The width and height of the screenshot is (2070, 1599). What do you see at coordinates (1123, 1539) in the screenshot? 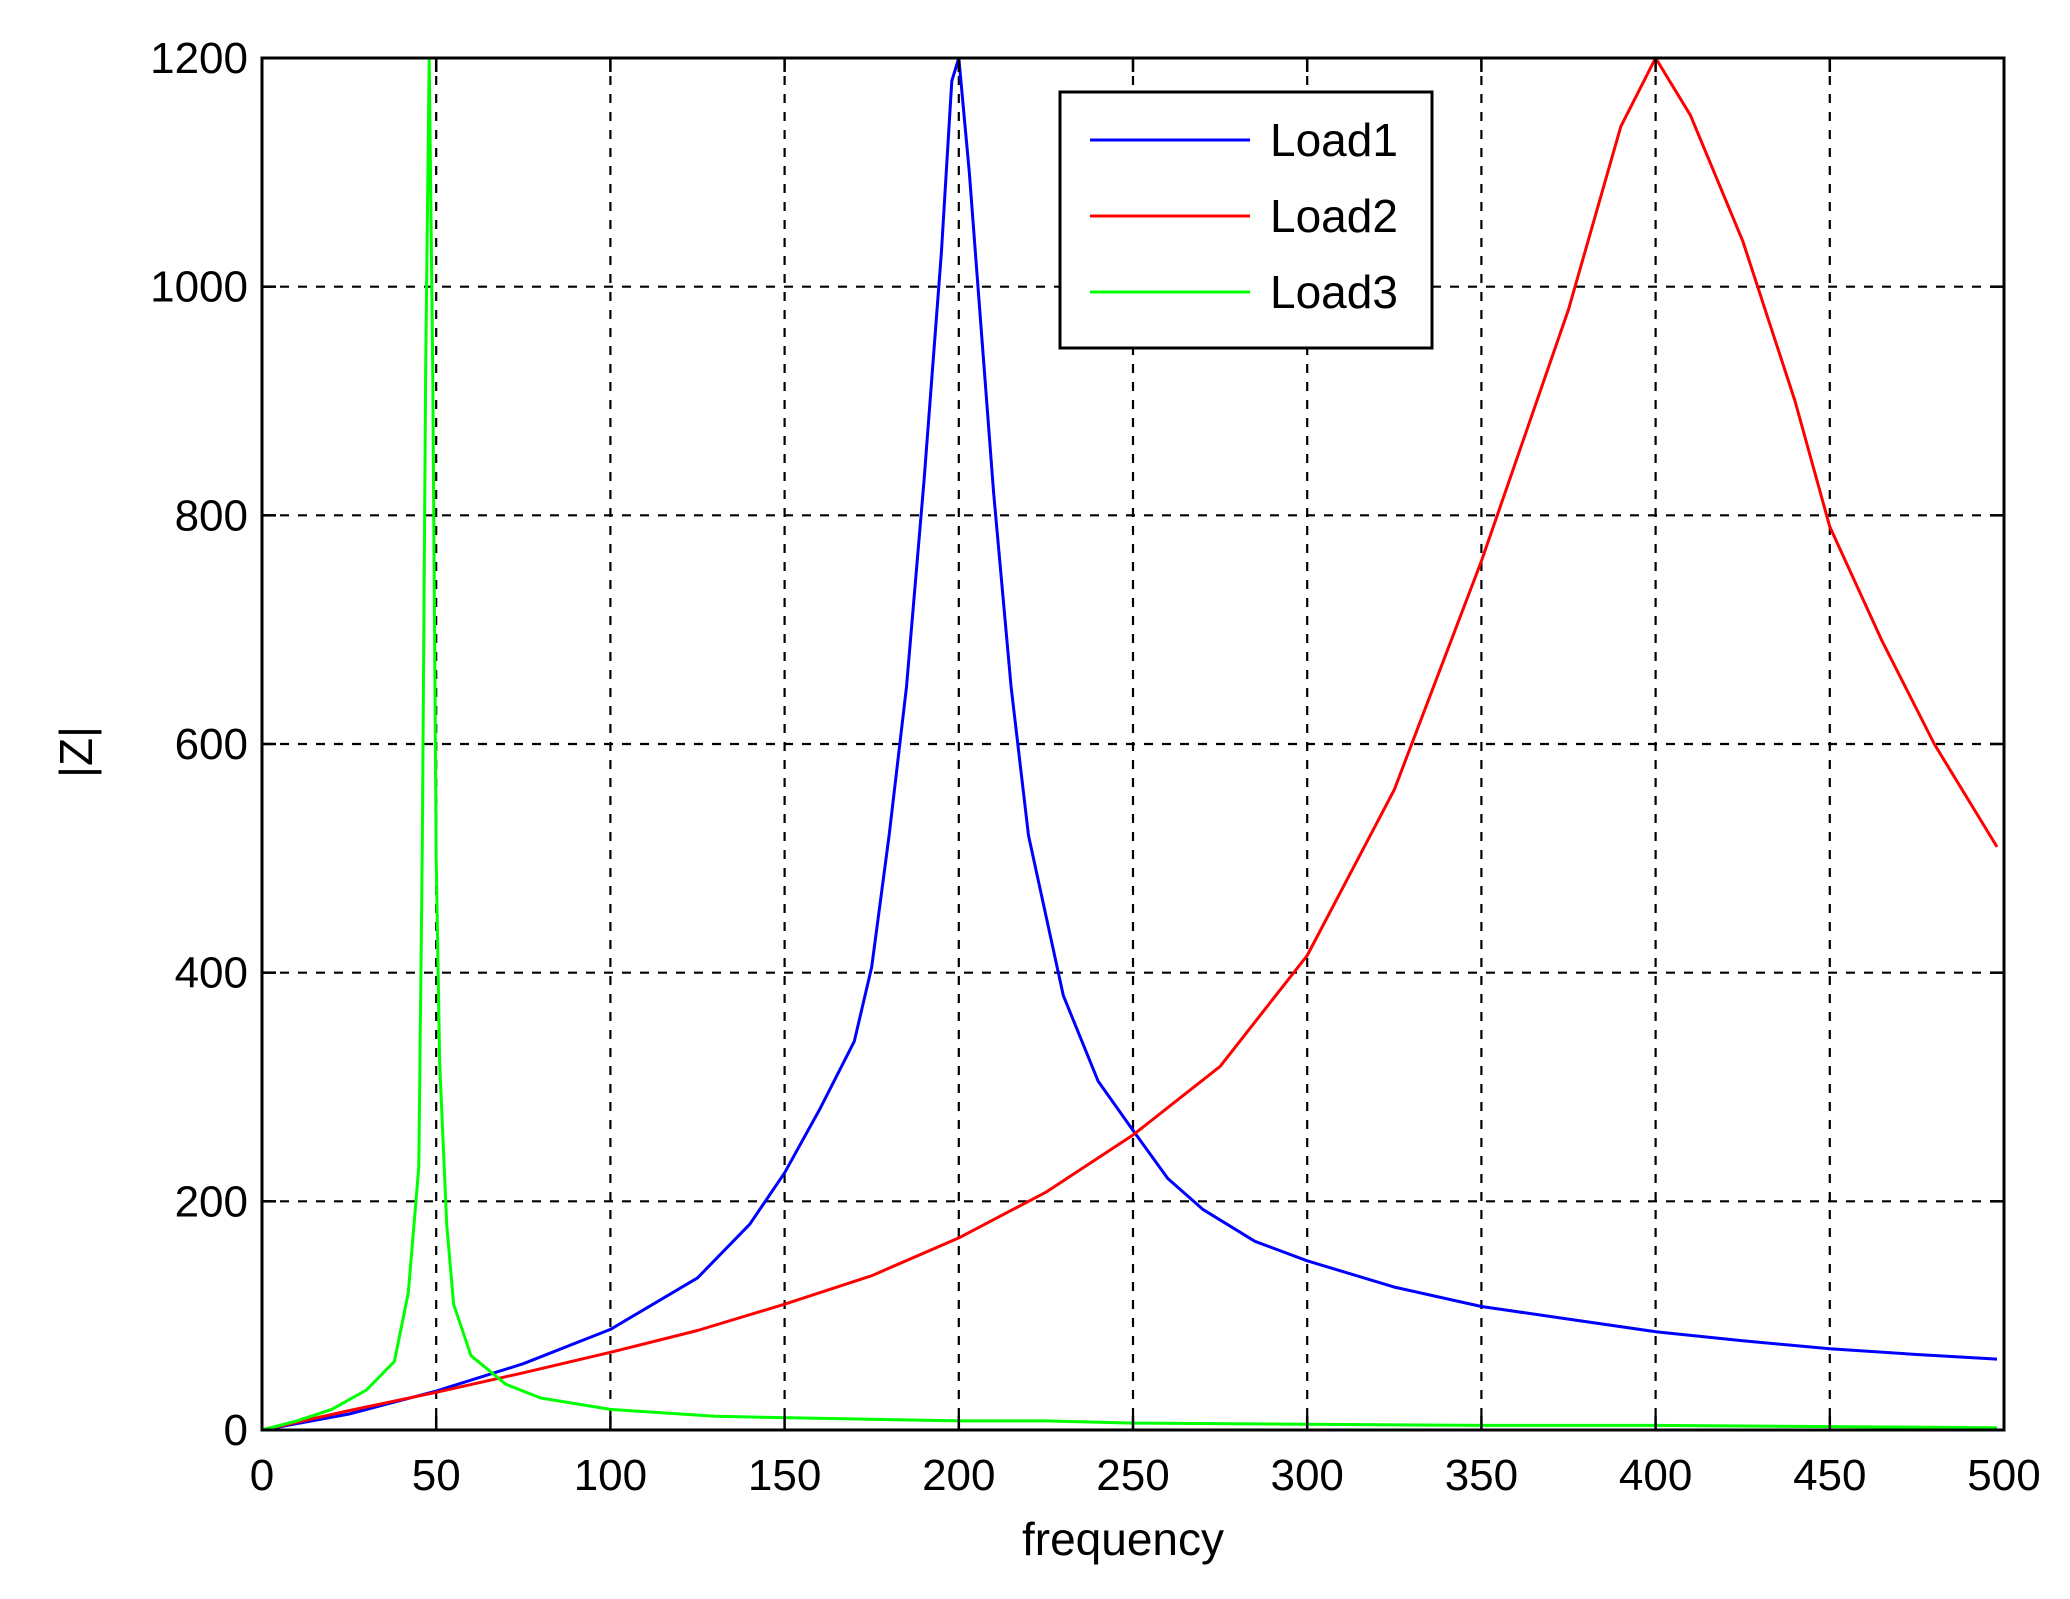
I see `x-axis-label: frequency` at bounding box center [1123, 1539].